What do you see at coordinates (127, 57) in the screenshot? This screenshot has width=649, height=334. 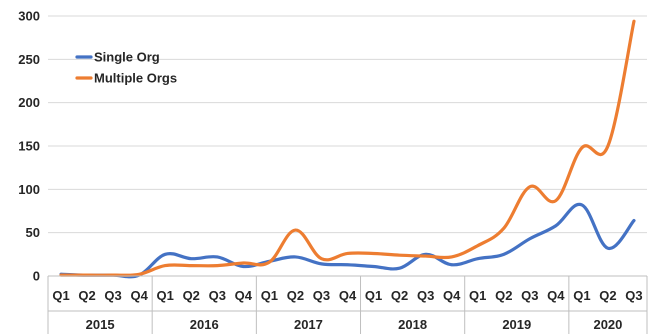 I see `legend-label-single-org: Single Org` at bounding box center [127, 57].